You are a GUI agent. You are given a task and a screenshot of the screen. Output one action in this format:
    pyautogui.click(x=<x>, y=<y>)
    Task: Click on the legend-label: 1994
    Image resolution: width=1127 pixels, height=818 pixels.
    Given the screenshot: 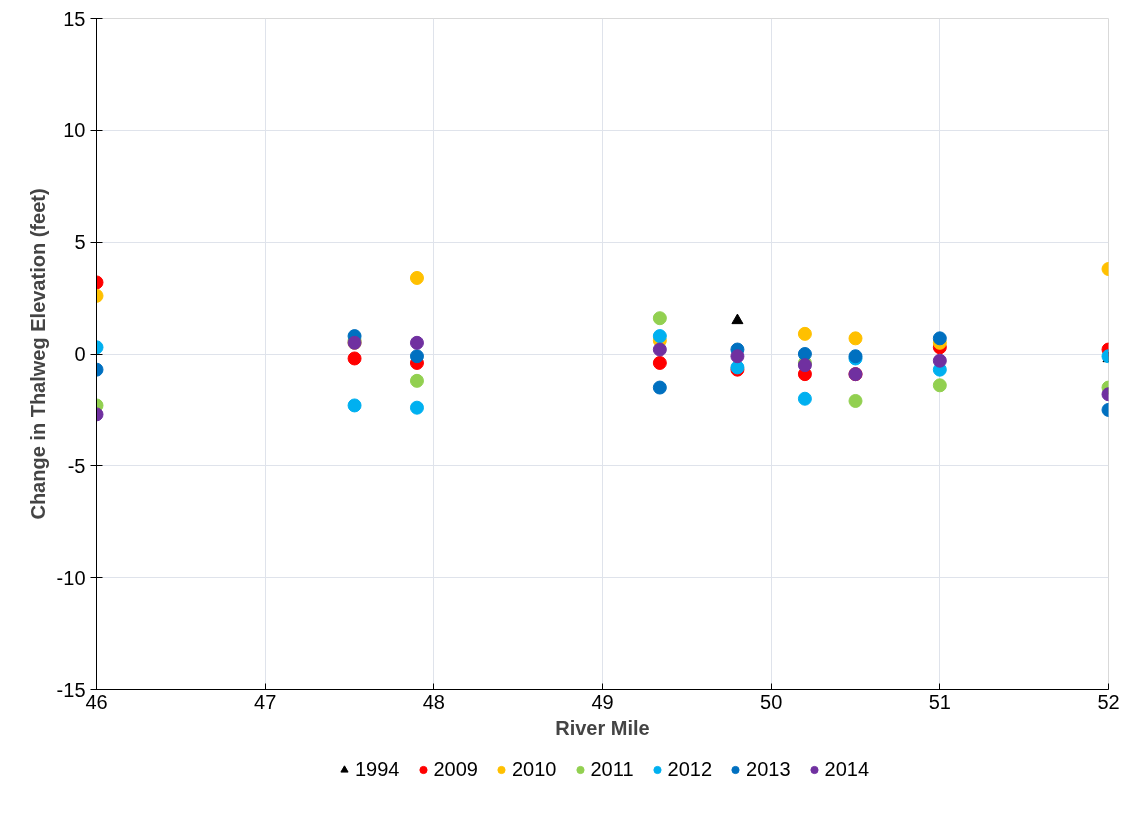 What is the action you would take?
    pyautogui.click(x=377, y=769)
    